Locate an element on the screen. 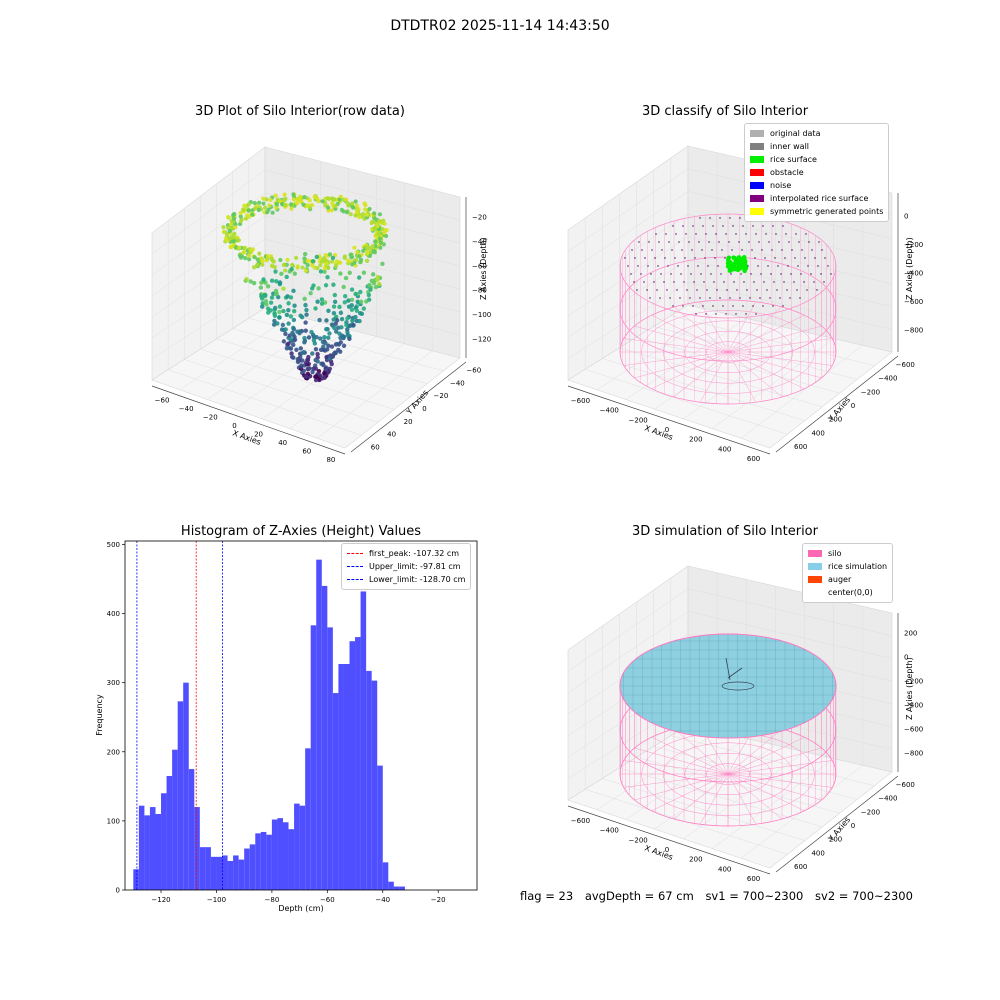 The height and width of the screenshot is (1000, 1000). panel1-z-ticks: −20 −40 −60 −80 −100 −120 is located at coordinates (481, 279).